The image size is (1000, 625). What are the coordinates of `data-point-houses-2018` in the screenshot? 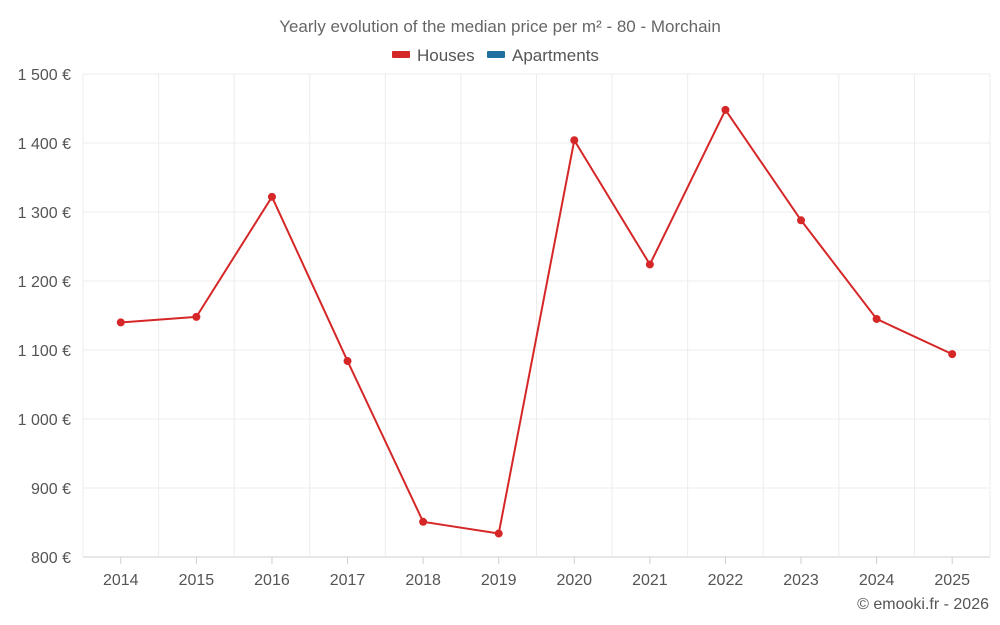 It's located at (423, 521).